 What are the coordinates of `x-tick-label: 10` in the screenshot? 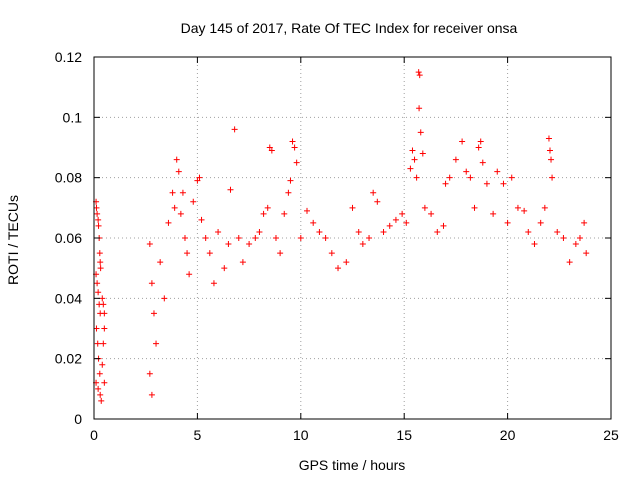 It's located at (301, 435).